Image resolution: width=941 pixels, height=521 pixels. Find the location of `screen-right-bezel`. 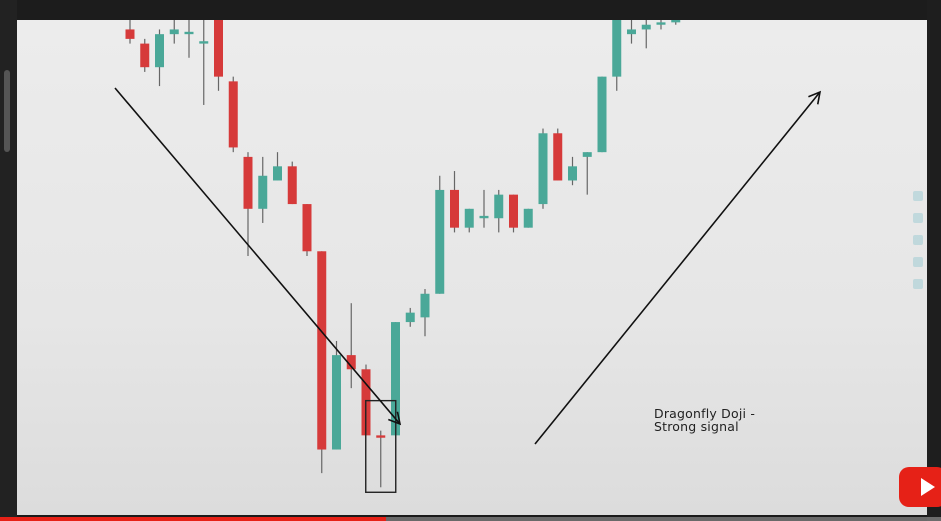

screen-right-bezel is located at coordinates (934, 260).